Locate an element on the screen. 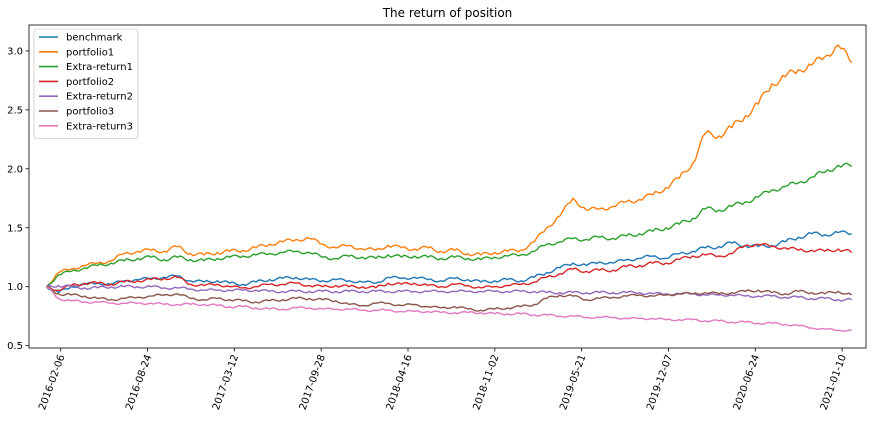 The width and height of the screenshot is (874, 421). y-axis: 0.5 1.0 1.5 2.0 2.5 3.0 is located at coordinates (18, 199).